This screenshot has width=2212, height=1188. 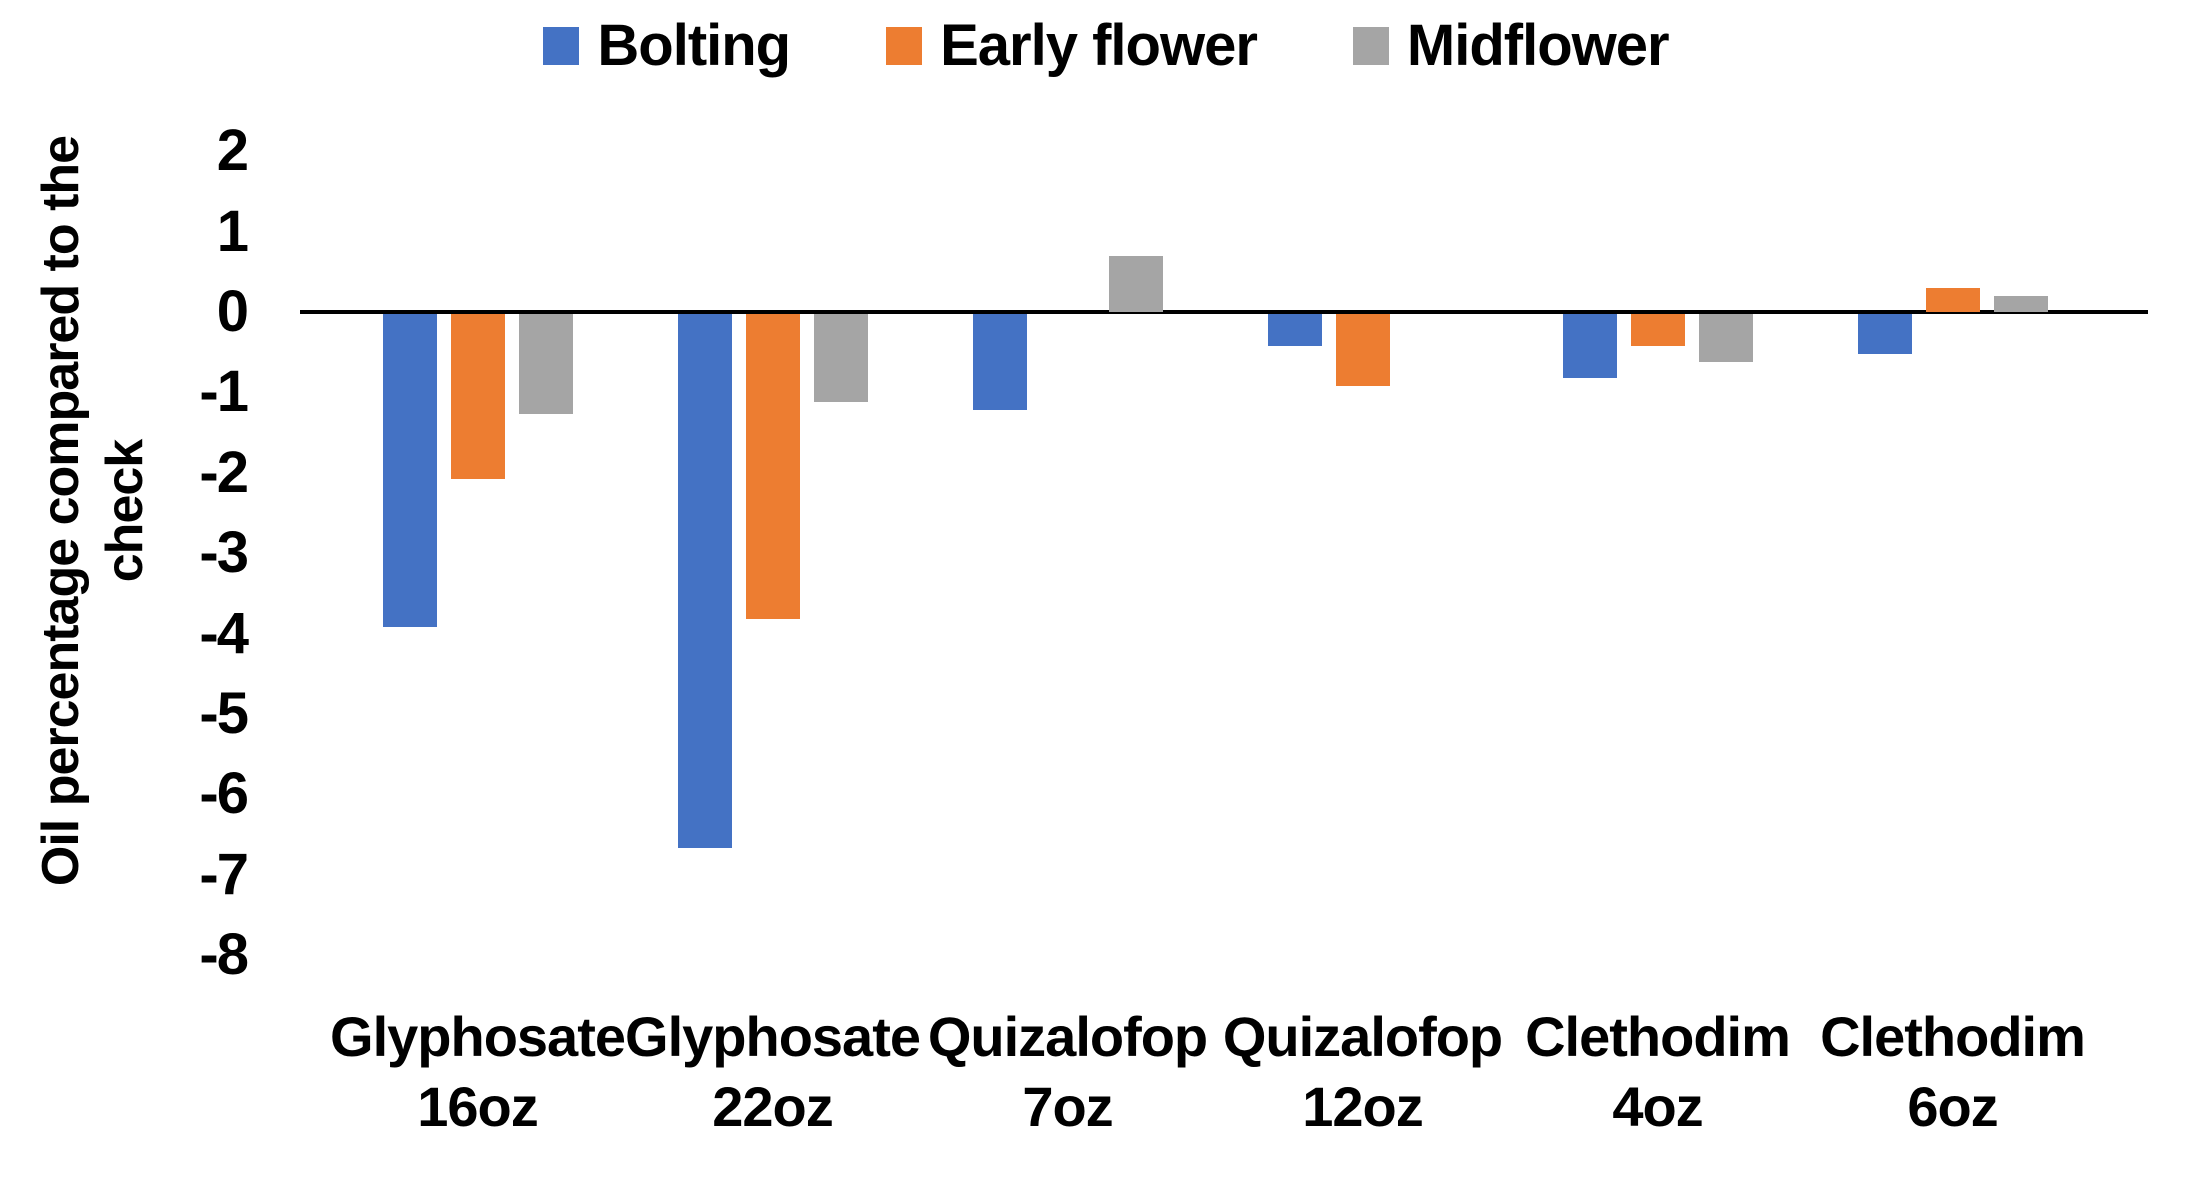 What do you see at coordinates (1657, 330) in the screenshot?
I see `bar-early-flower-clethodim-4oz` at bounding box center [1657, 330].